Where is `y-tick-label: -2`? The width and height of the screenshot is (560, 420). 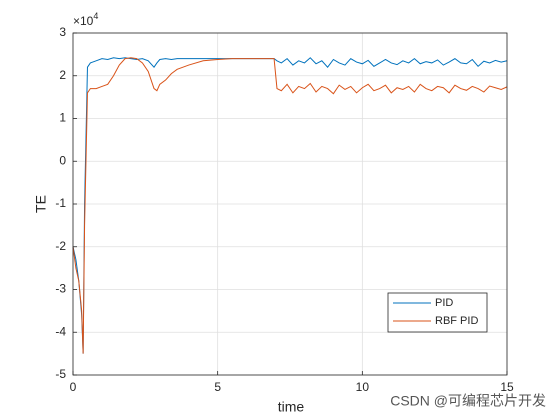 y-tick-label: -2 is located at coordinates (60, 246).